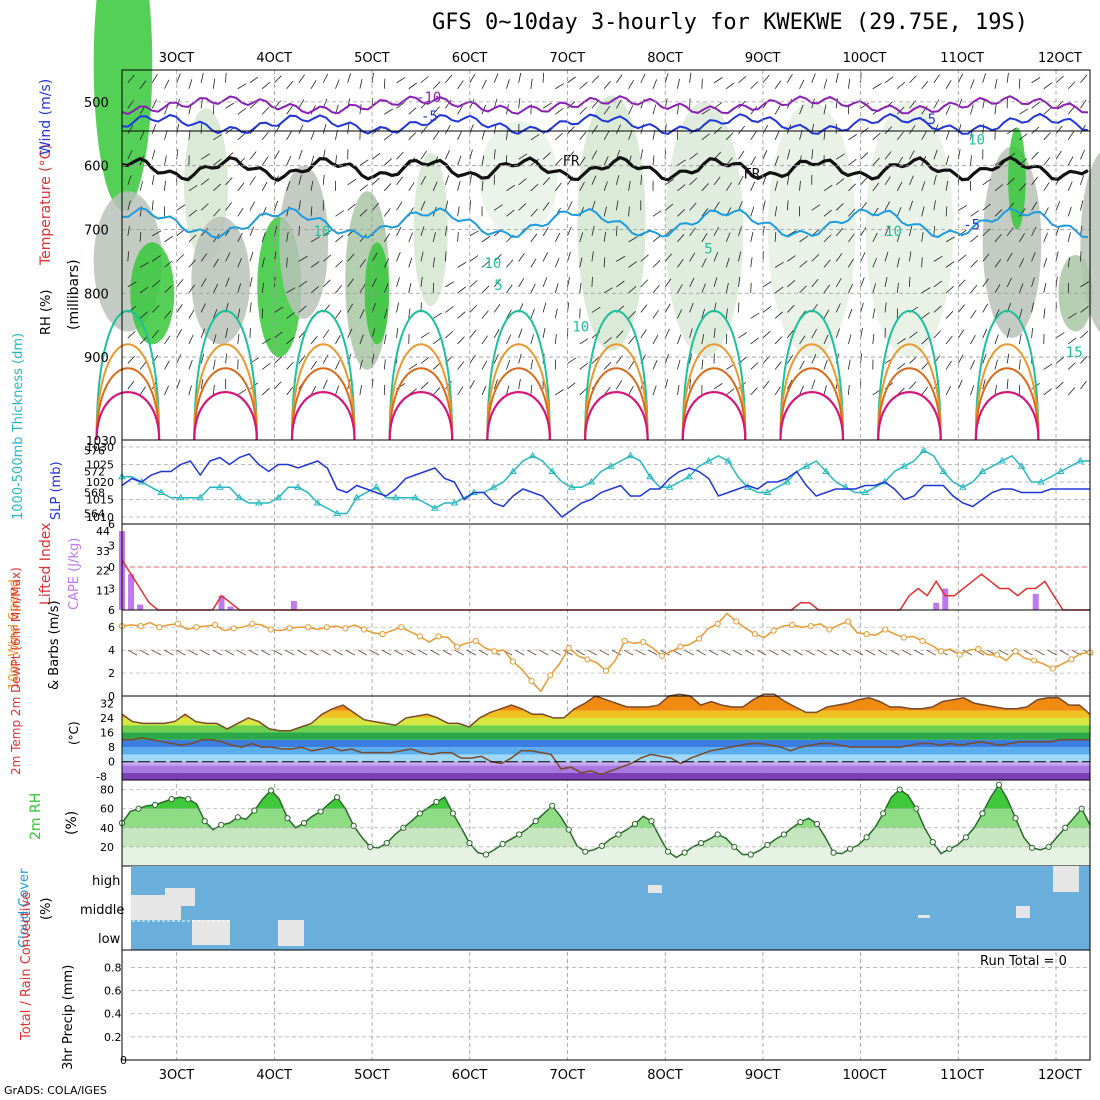 The height and width of the screenshot is (1100, 1100). What do you see at coordinates (113, 991) in the screenshot?
I see `precip-tick: 0.6` at bounding box center [113, 991].